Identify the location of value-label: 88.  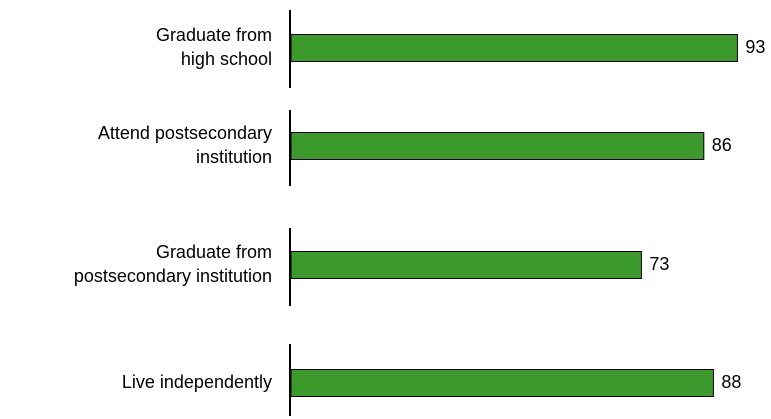
(731, 382).